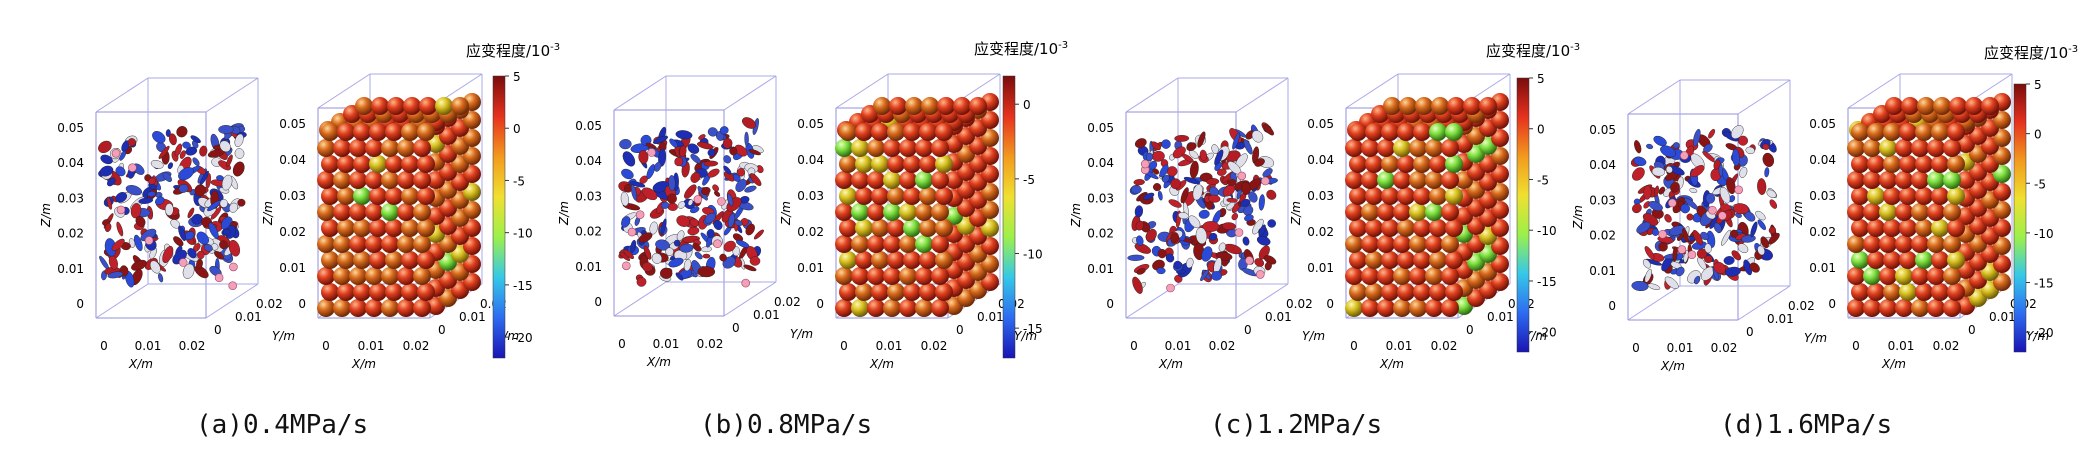 Image resolution: width=2096 pixels, height=472 pixels. What do you see at coordinates (1602, 236) in the screenshot?
I see `panel-d-sparse-z-tick-label: 0.02` at bounding box center [1602, 236].